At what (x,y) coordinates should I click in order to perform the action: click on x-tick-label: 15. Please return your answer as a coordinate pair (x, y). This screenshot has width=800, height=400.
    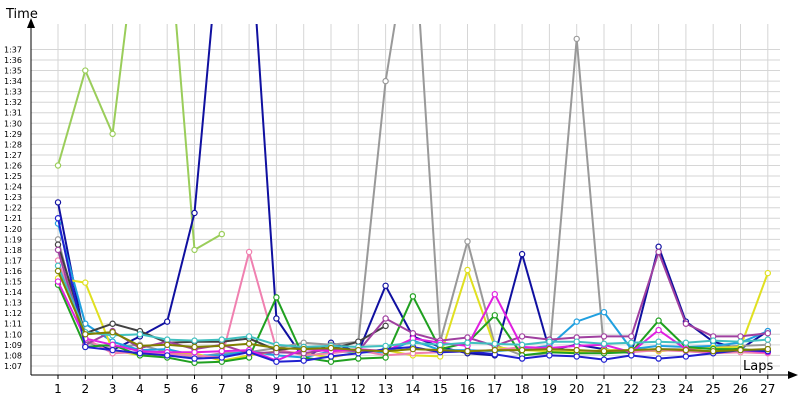
    Looking at the image, I should click on (440, 389).